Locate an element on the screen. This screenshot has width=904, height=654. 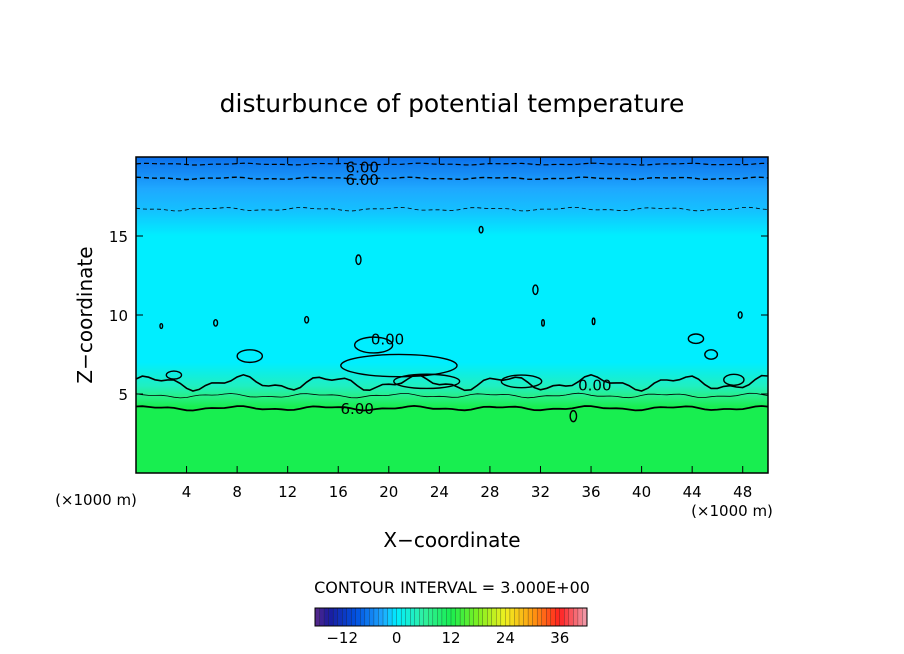
contour-line-dashed-lower is located at coordinates (452, 209).